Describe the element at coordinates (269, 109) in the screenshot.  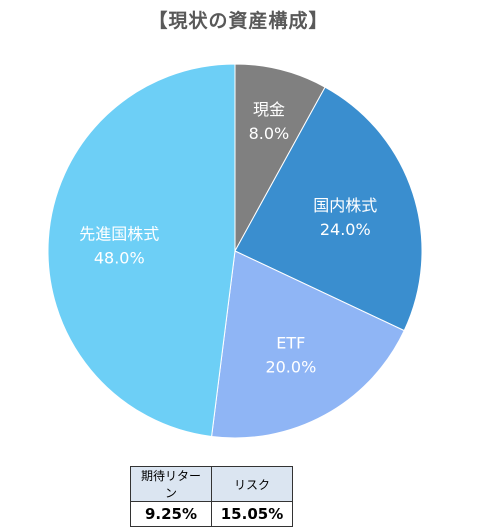
I see `slice-label-0: 現金` at that location.